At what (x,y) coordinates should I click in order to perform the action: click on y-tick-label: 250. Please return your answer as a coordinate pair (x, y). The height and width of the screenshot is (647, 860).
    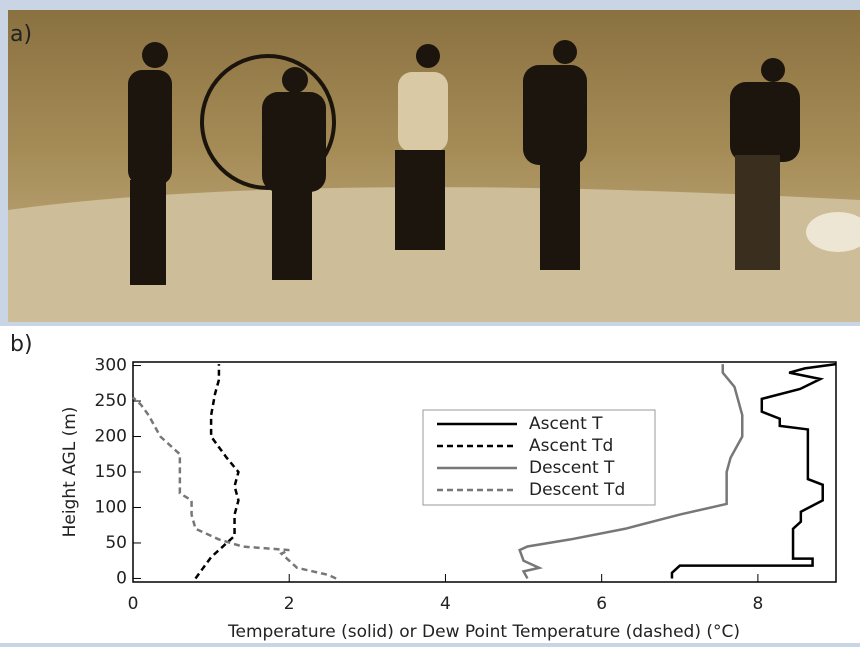
    Looking at the image, I should click on (111, 401).